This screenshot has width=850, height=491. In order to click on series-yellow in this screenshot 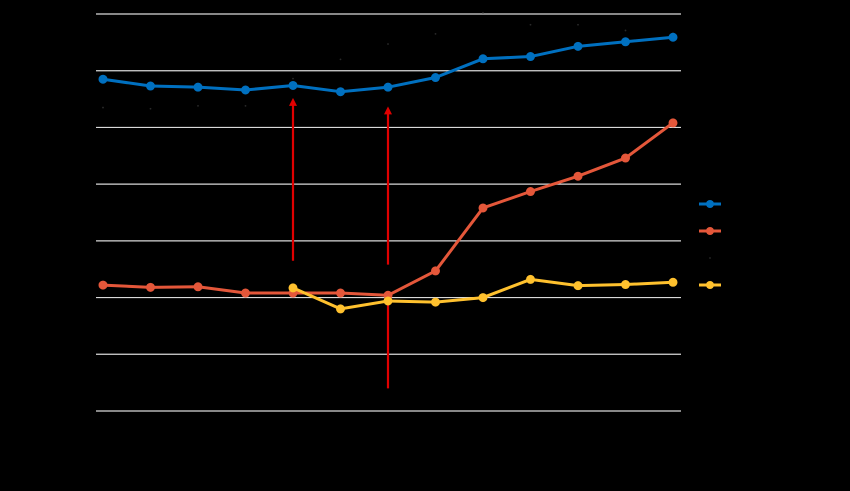, I will do `click(483, 294)`.